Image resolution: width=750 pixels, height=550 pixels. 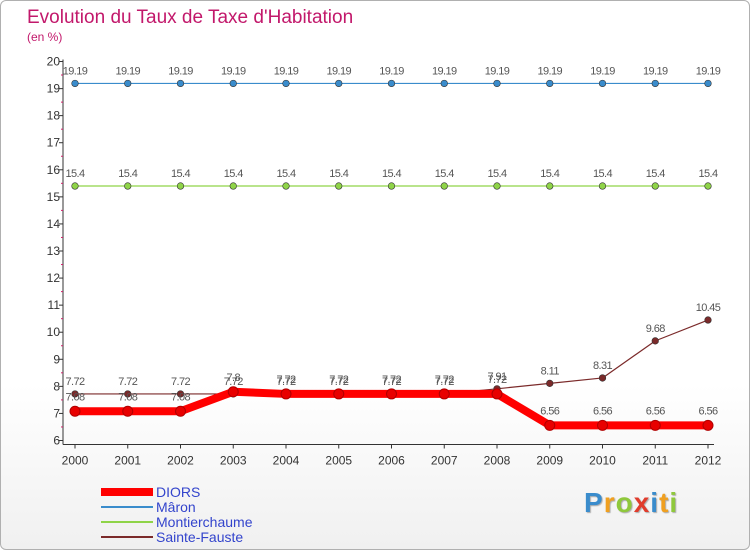 I want to click on proxiti-logo: Proxiti, so click(x=631, y=503).